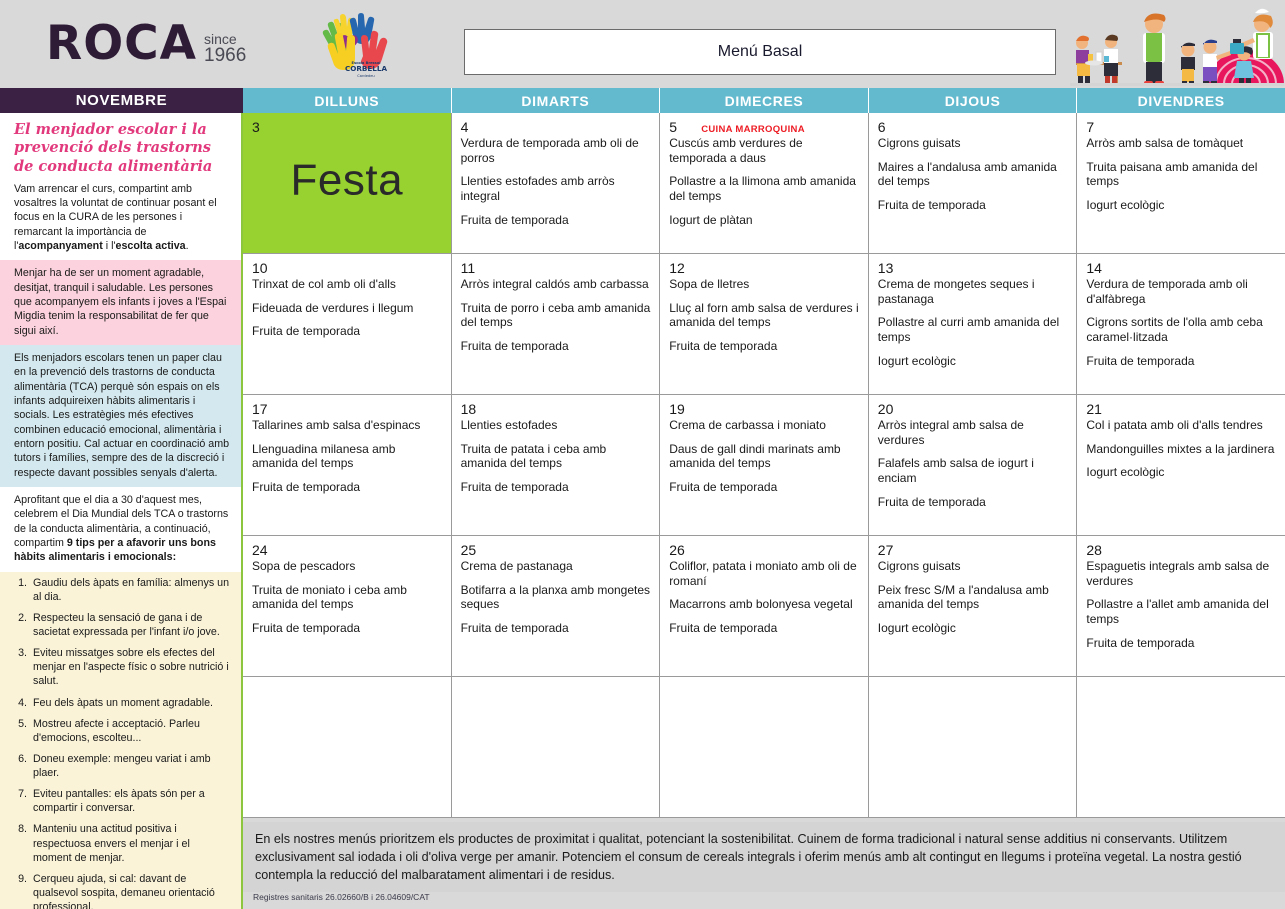  What do you see at coordinates (764, 127) in the screenshot?
I see `day-cell-header: 5 CUINA MARROQUINA` at bounding box center [764, 127].